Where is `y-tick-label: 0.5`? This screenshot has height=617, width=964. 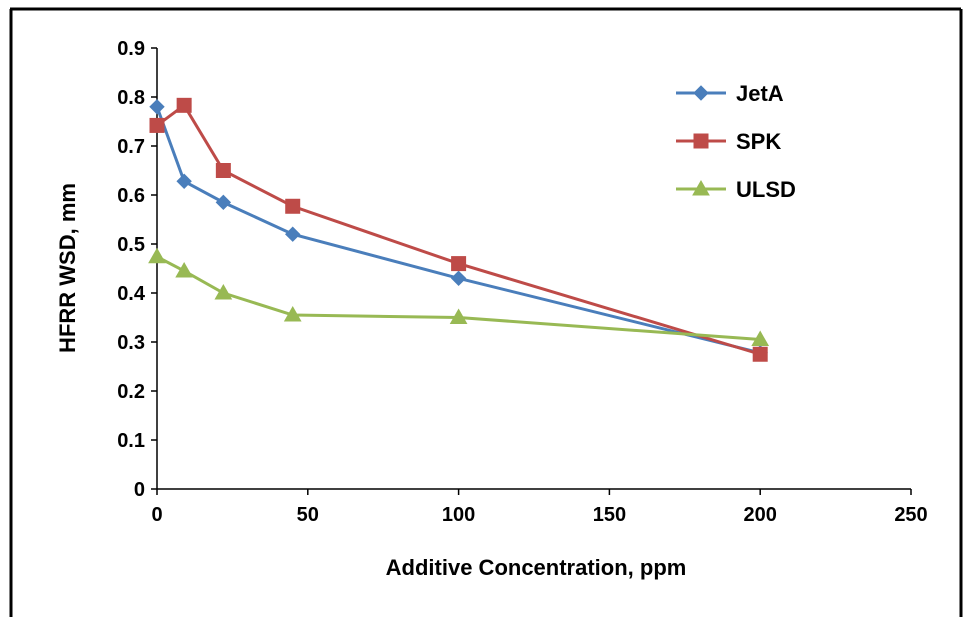
y-tick-label: 0.5 is located at coordinates (131, 245).